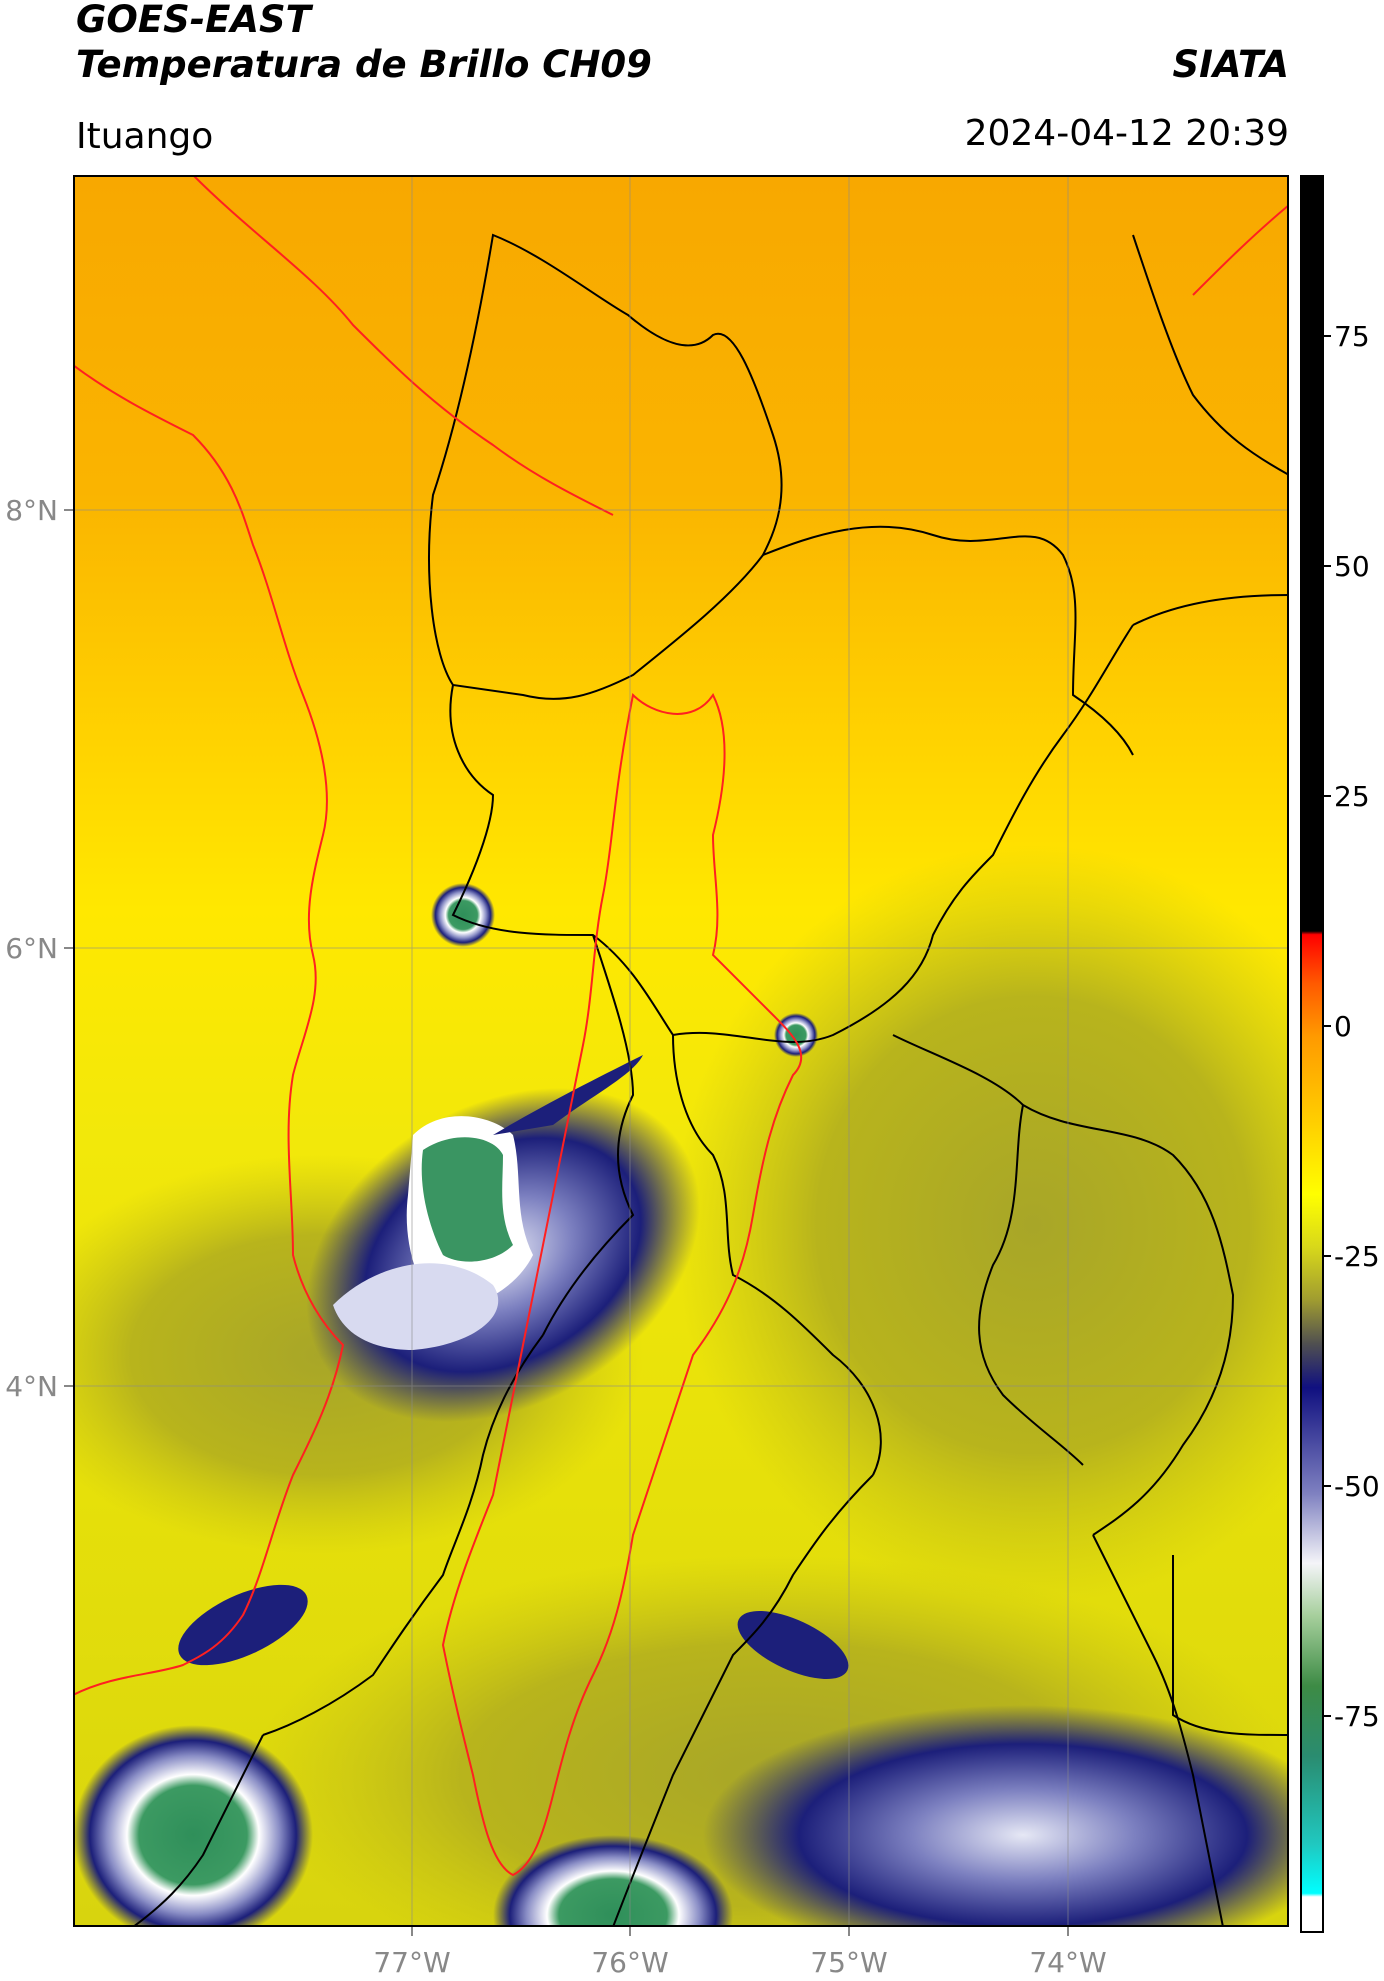  Describe the element at coordinates (1357, 1486) in the screenshot. I see `colorbar-label-minus50: -50` at that location.